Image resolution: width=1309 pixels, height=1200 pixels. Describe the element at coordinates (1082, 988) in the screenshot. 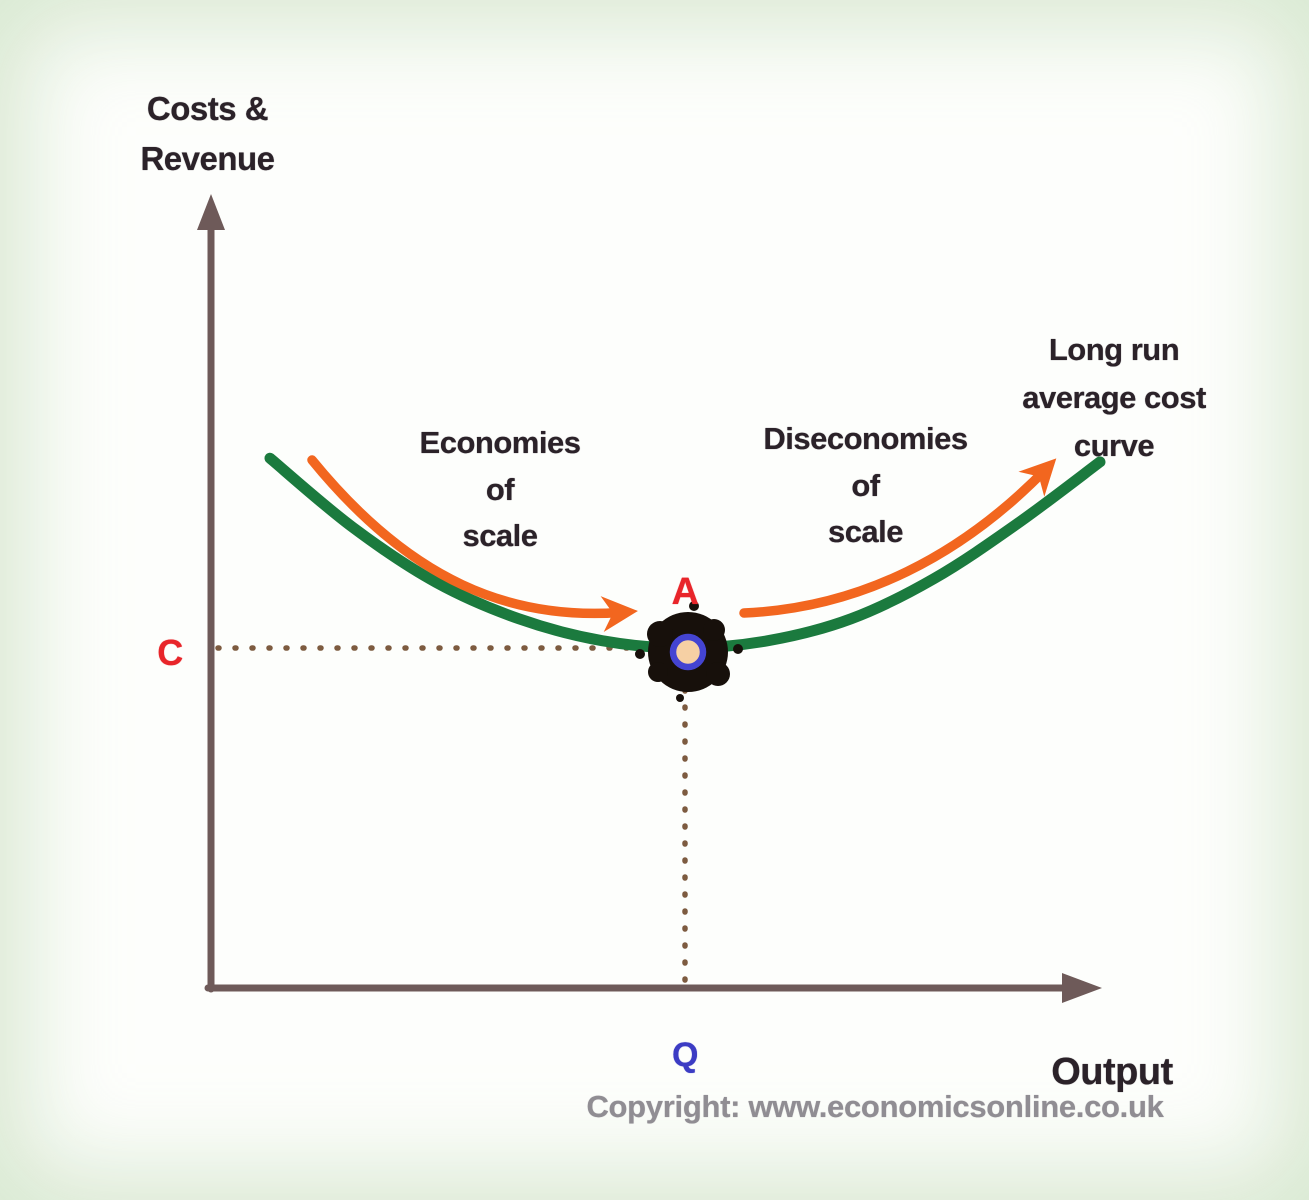

I see `x-axis-arrow-icon` at that location.